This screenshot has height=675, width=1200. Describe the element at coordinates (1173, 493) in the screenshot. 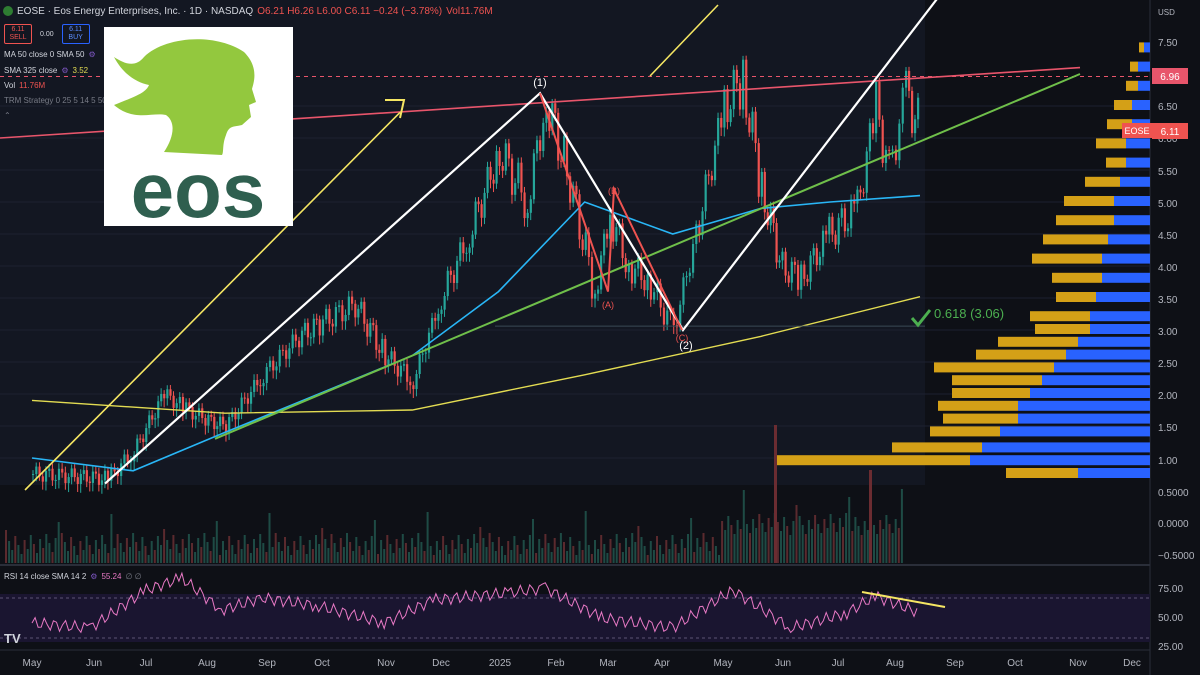

I see `price-axis-label: 0.5000` at that location.